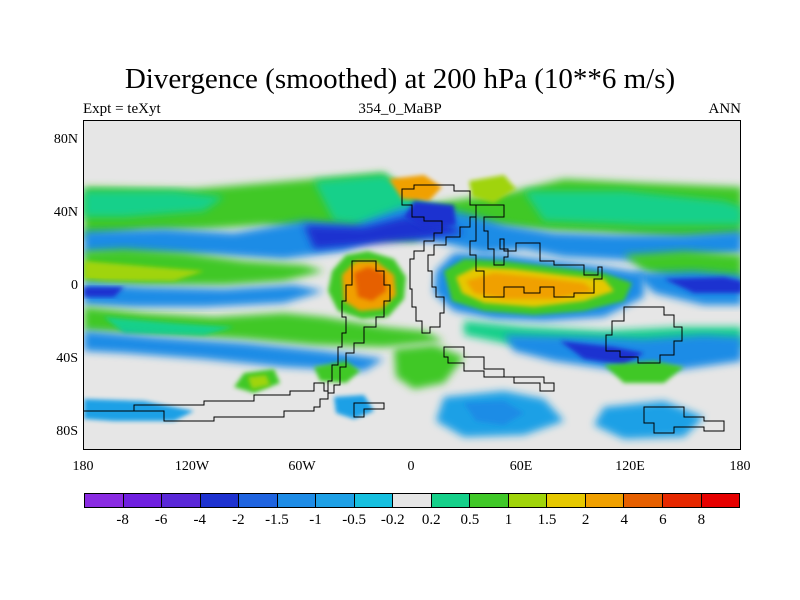 This screenshot has width=800, height=600. What do you see at coordinates (740, 466) in the screenshot?
I see `lon-tick-180e: 180` at bounding box center [740, 466].